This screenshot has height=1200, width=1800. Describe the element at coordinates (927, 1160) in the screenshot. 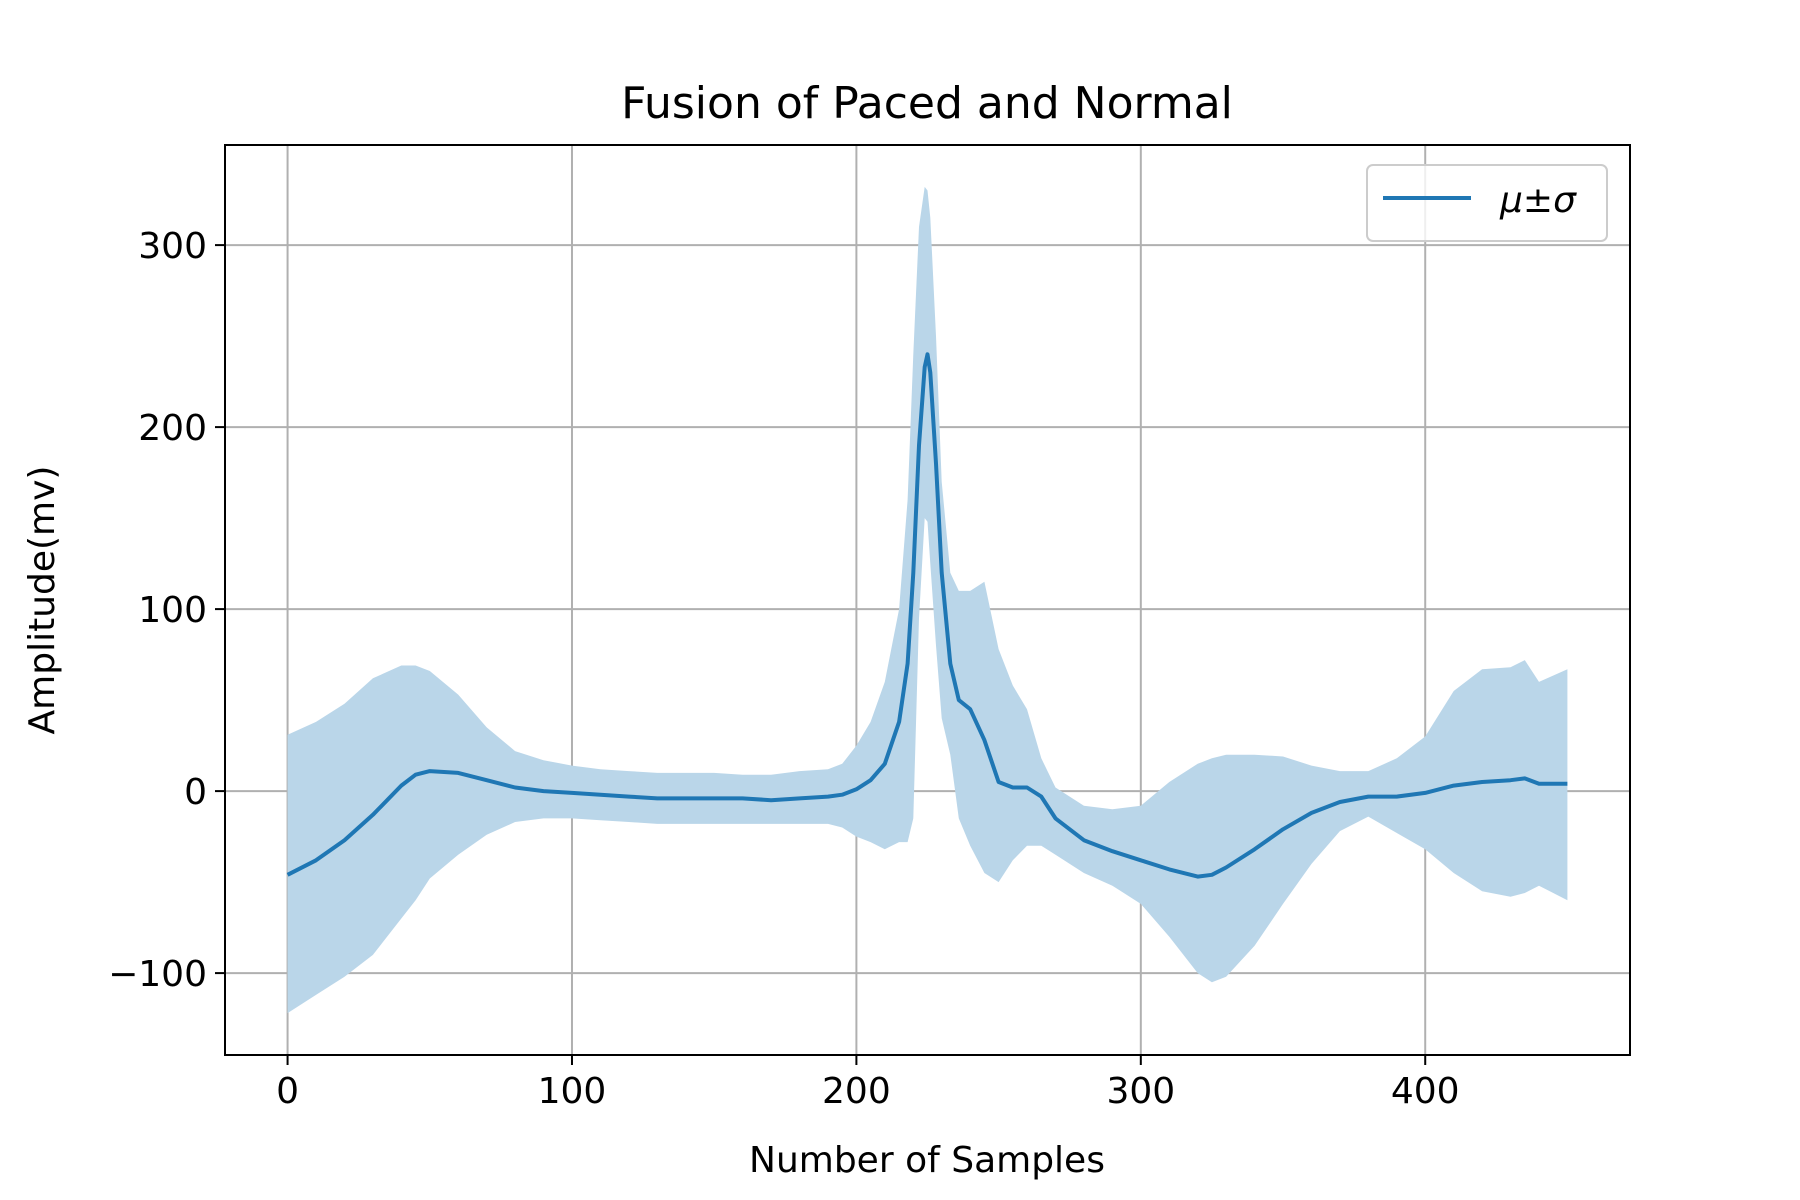

I see `x-axis-label: Number of Samples` at that location.